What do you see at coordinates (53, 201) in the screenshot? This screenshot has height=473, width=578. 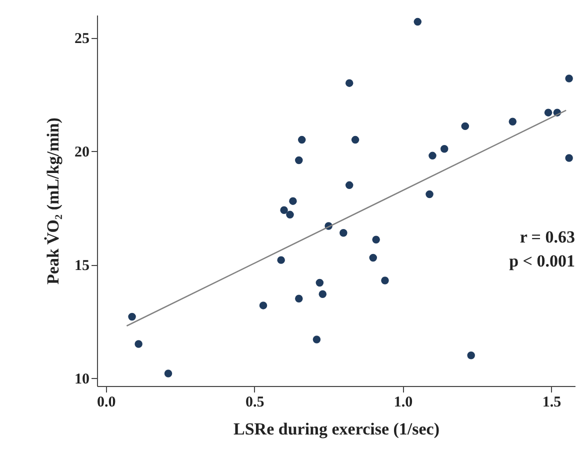 I see `y-axis-title: Peak V̇O₂ (mL/kg/min)` at bounding box center [53, 201].